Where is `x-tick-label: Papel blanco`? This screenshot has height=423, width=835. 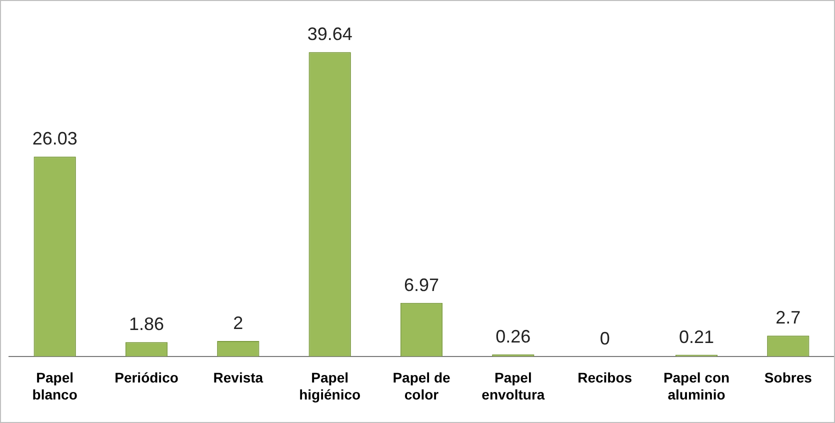
x-tick-label: Papel blanco is located at coordinates (55, 386).